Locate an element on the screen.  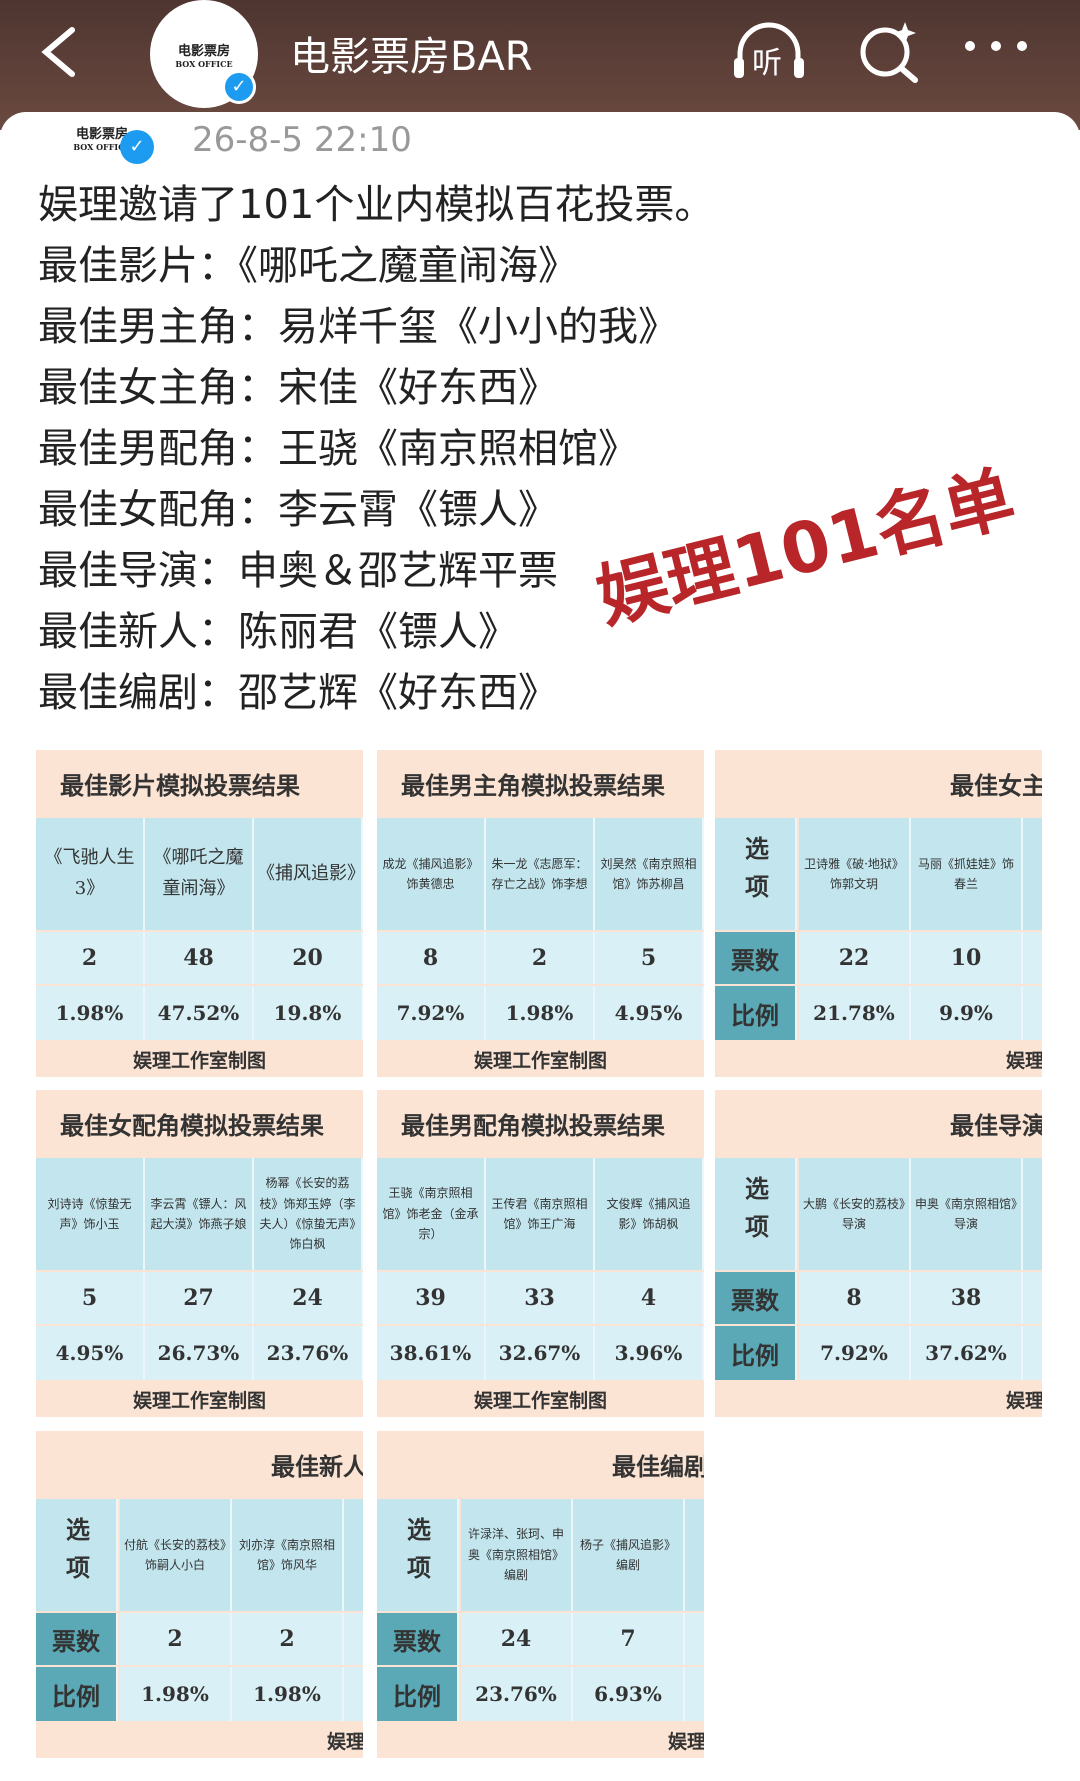
column-header: 许渌洋、张珂、申奥《南京照相馆》编剧 is located at coordinates (517, 1555).